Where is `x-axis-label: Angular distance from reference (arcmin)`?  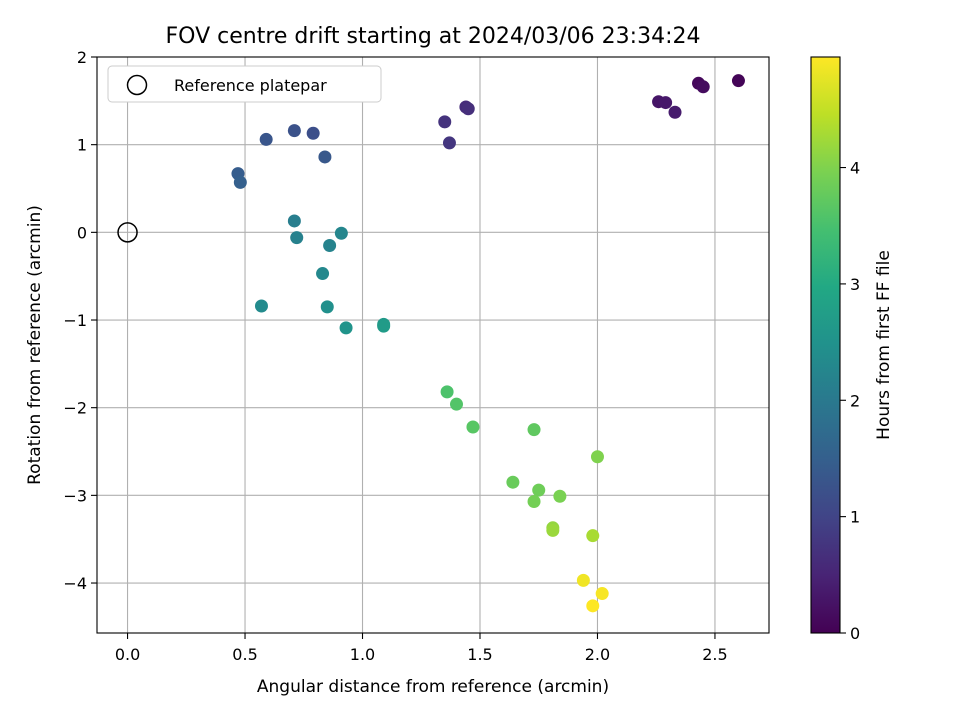 x-axis-label: Angular distance from reference (arcmin) is located at coordinates (433, 687).